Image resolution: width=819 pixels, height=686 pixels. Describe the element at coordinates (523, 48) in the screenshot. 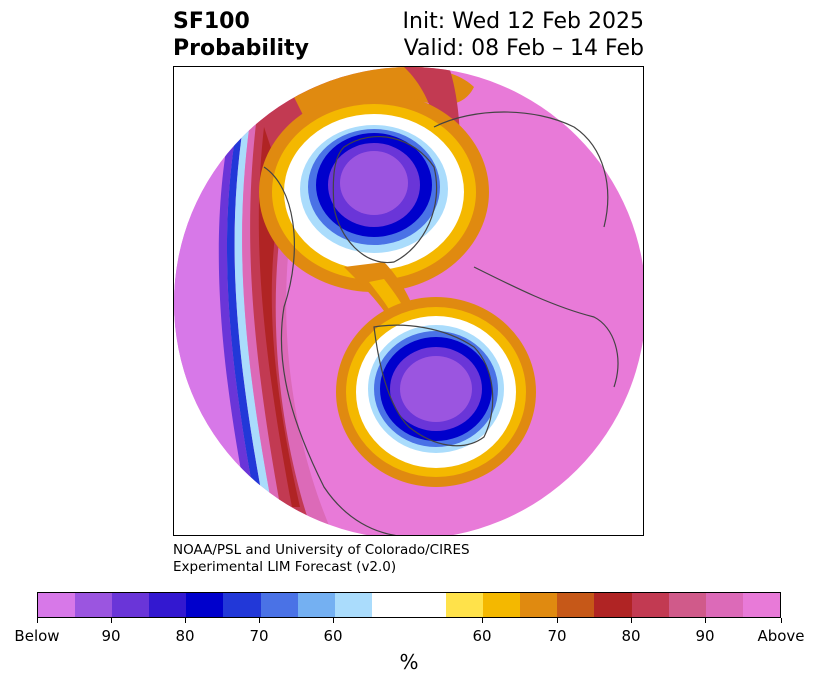

I see `valid-range: Valid: 08 Feb – 14 Feb` at that location.